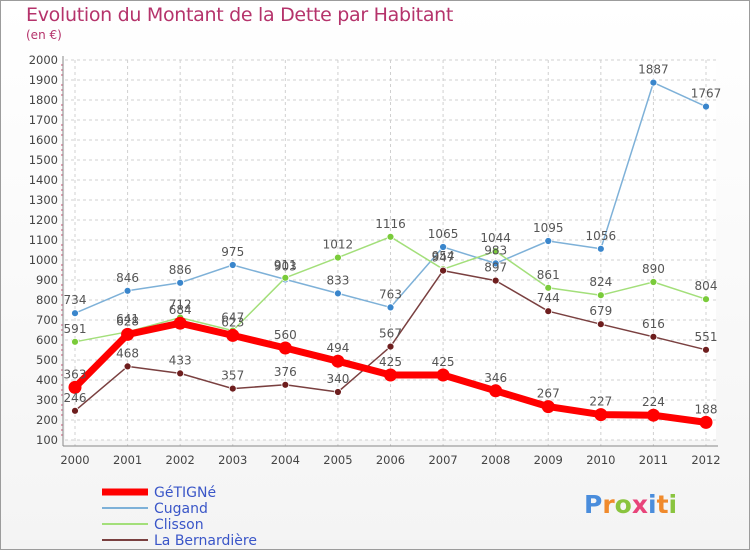 This screenshot has height=550, width=750. I want to click on data-label: 744, so click(548, 298).